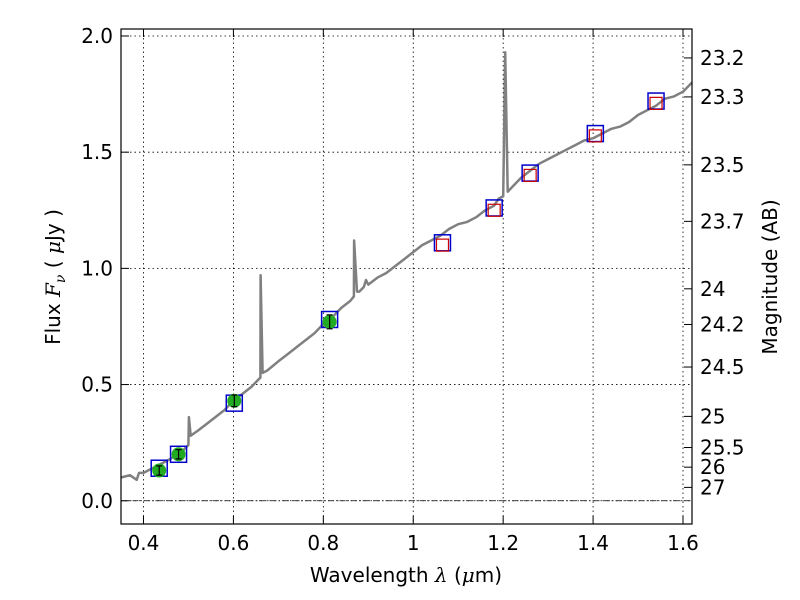 This screenshot has width=800, height=600. I want to click on y-tick-label: 1.5, so click(97, 152).